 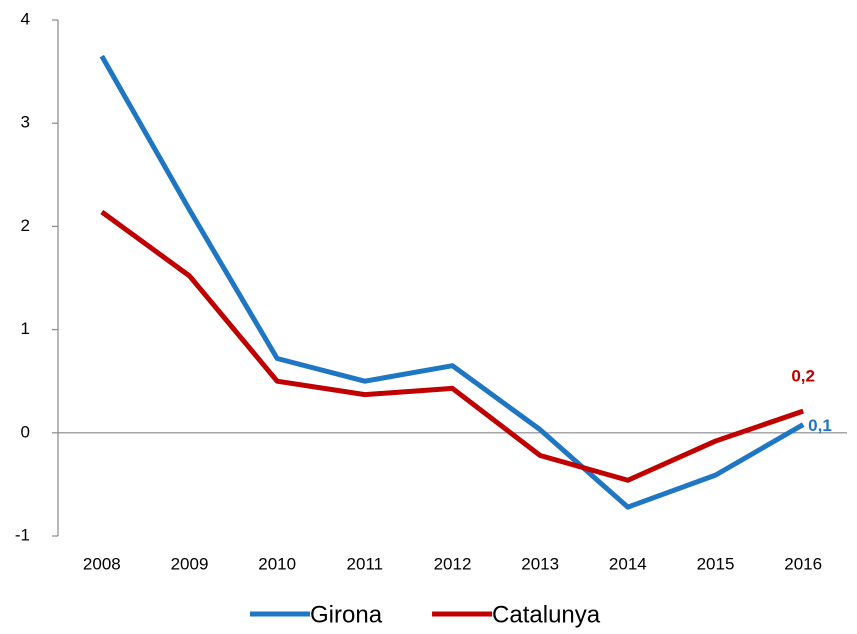 What do you see at coordinates (546, 614) in the screenshot?
I see `legend-label: Catalunya` at bounding box center [546, 614].